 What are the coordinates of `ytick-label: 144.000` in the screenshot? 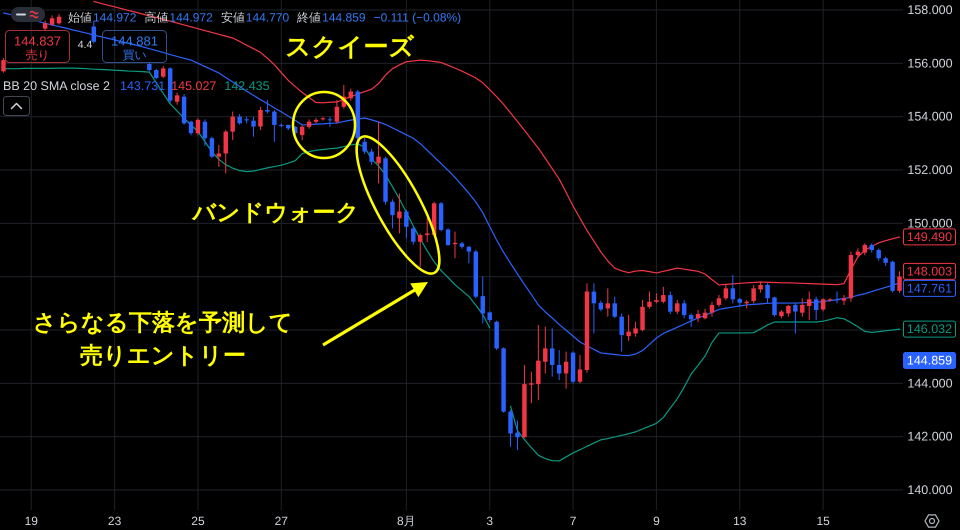 It's located at (930, 383).